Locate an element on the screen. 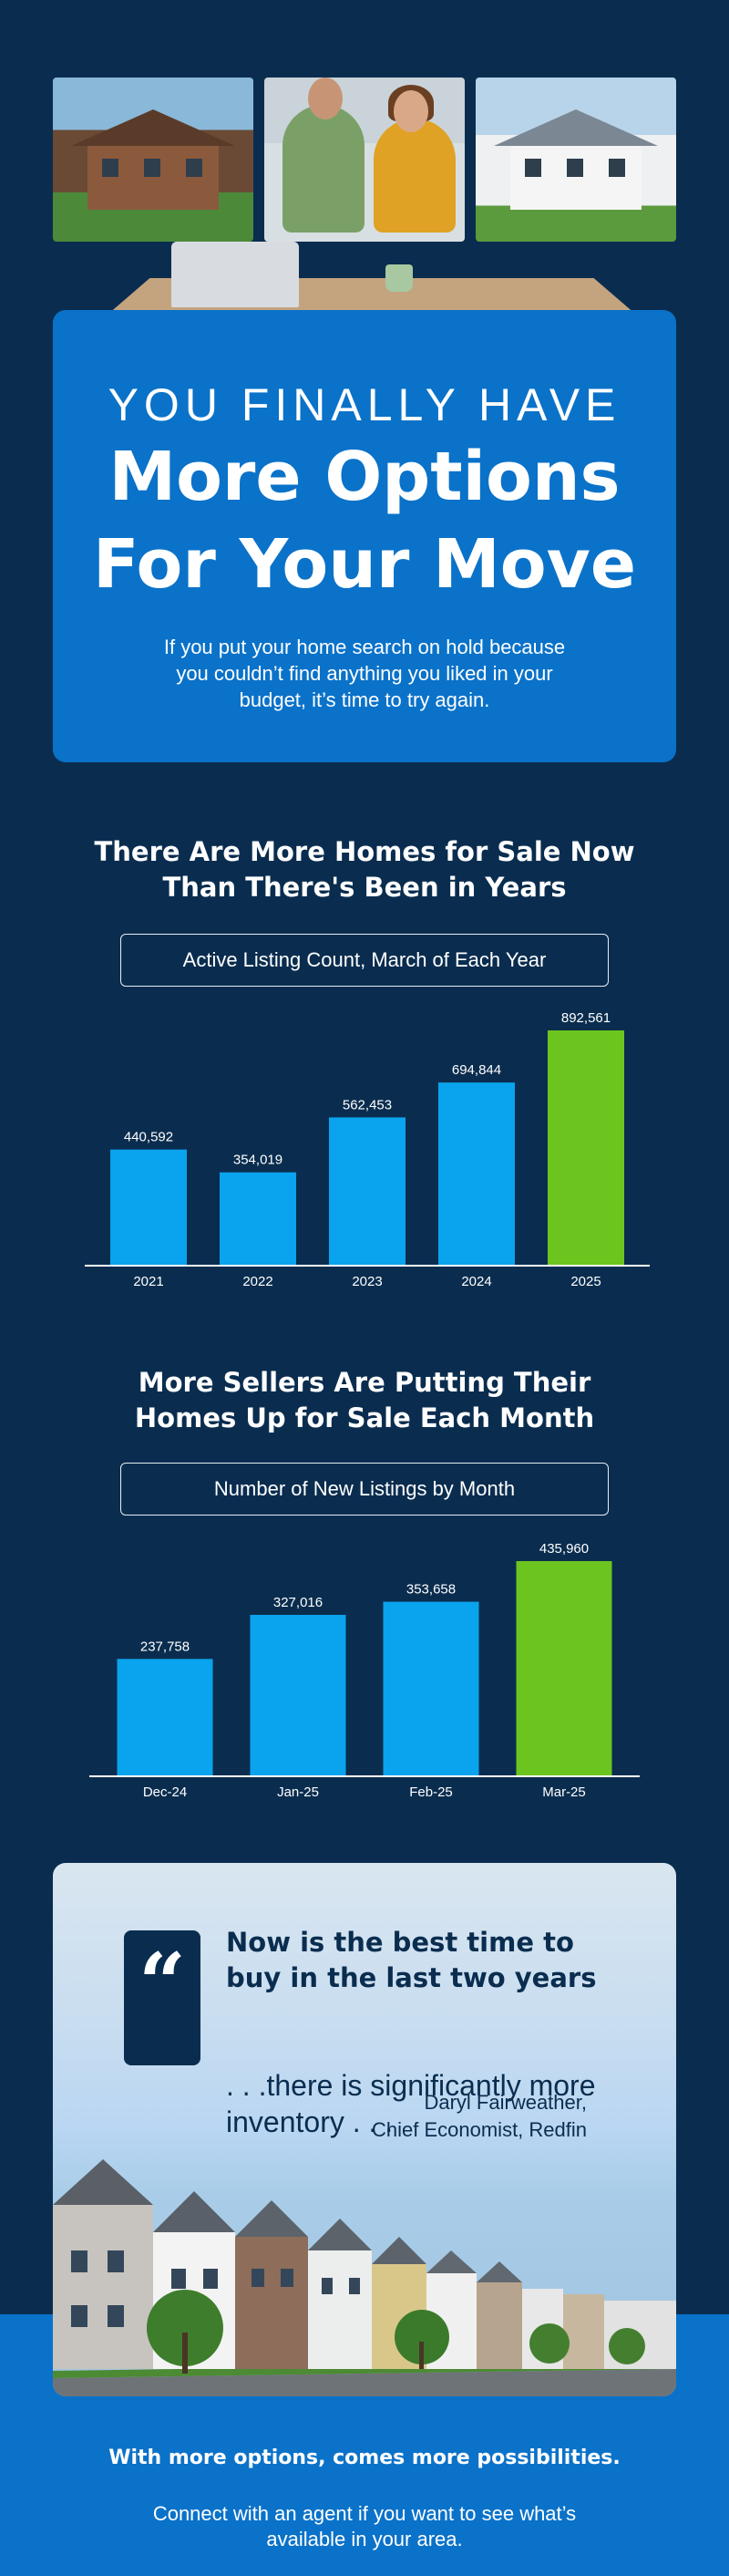 The image size is (729, 2576). category-label-Jan-25: Jan-25 is located at coordinates (298, 1792).